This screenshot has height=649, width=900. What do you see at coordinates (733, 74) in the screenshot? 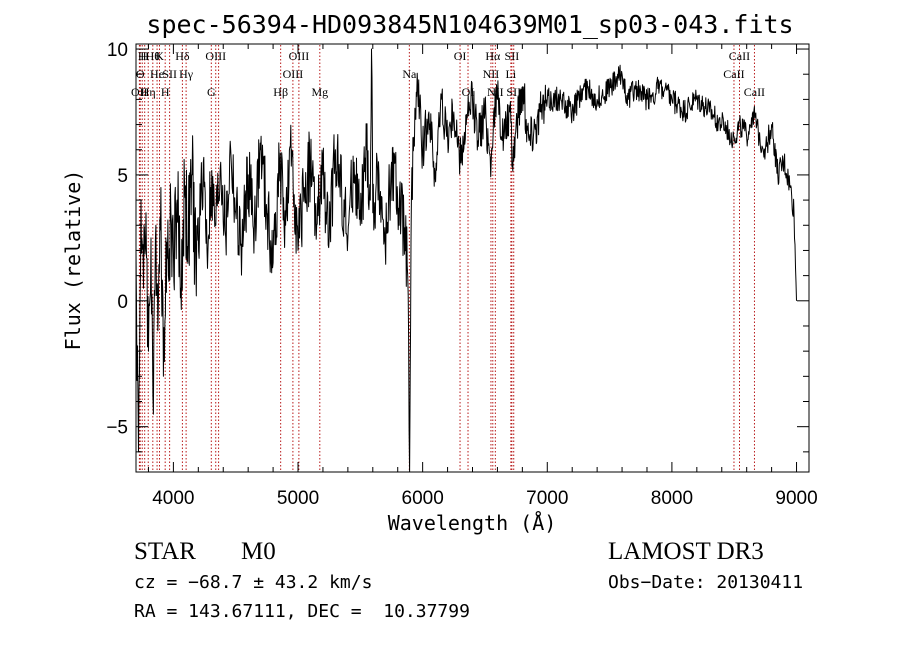
I see `line-label-28: CaII` at bounding box center [733, 74].